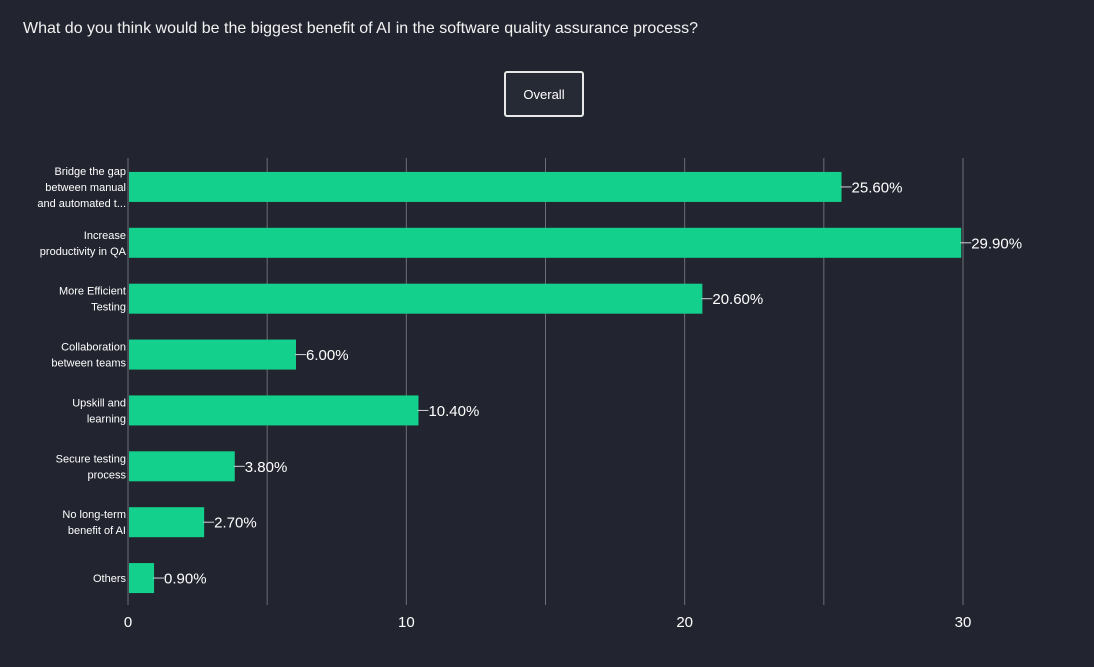  Describe the element at coordinates (106, 419) in the screenshot. I see `category-label-line: learning` at that location.